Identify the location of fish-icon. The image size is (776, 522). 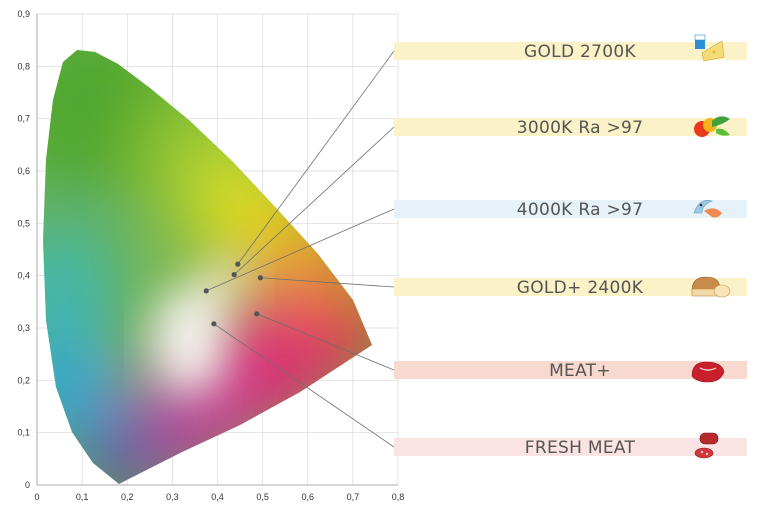
(707, 208).